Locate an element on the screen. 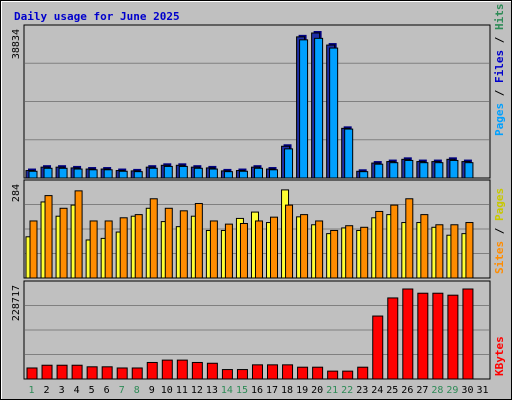 The height and width of the screenshot is (400, 512). x-tick-label: 17 is located at coordinates (272, 390).